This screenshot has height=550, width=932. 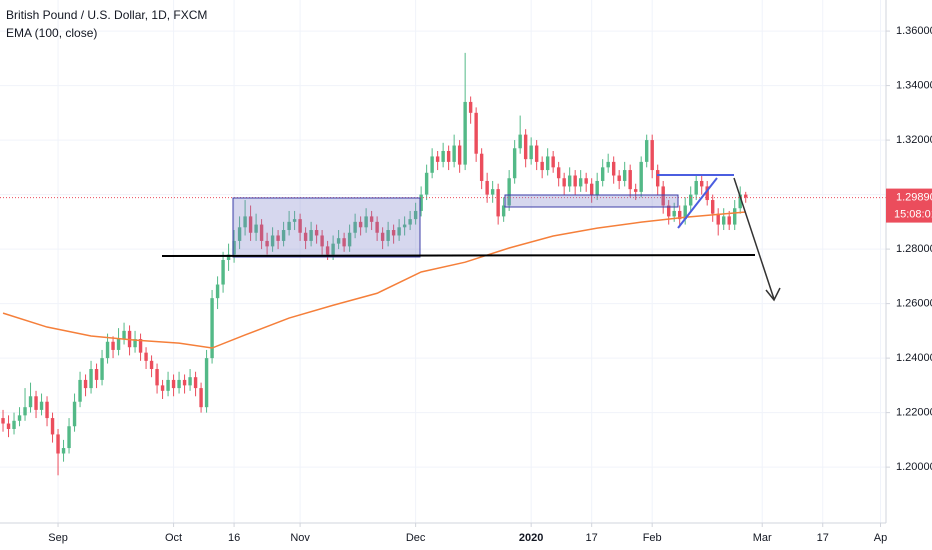 I want to click on trend-line, so click(x=697, y=203).